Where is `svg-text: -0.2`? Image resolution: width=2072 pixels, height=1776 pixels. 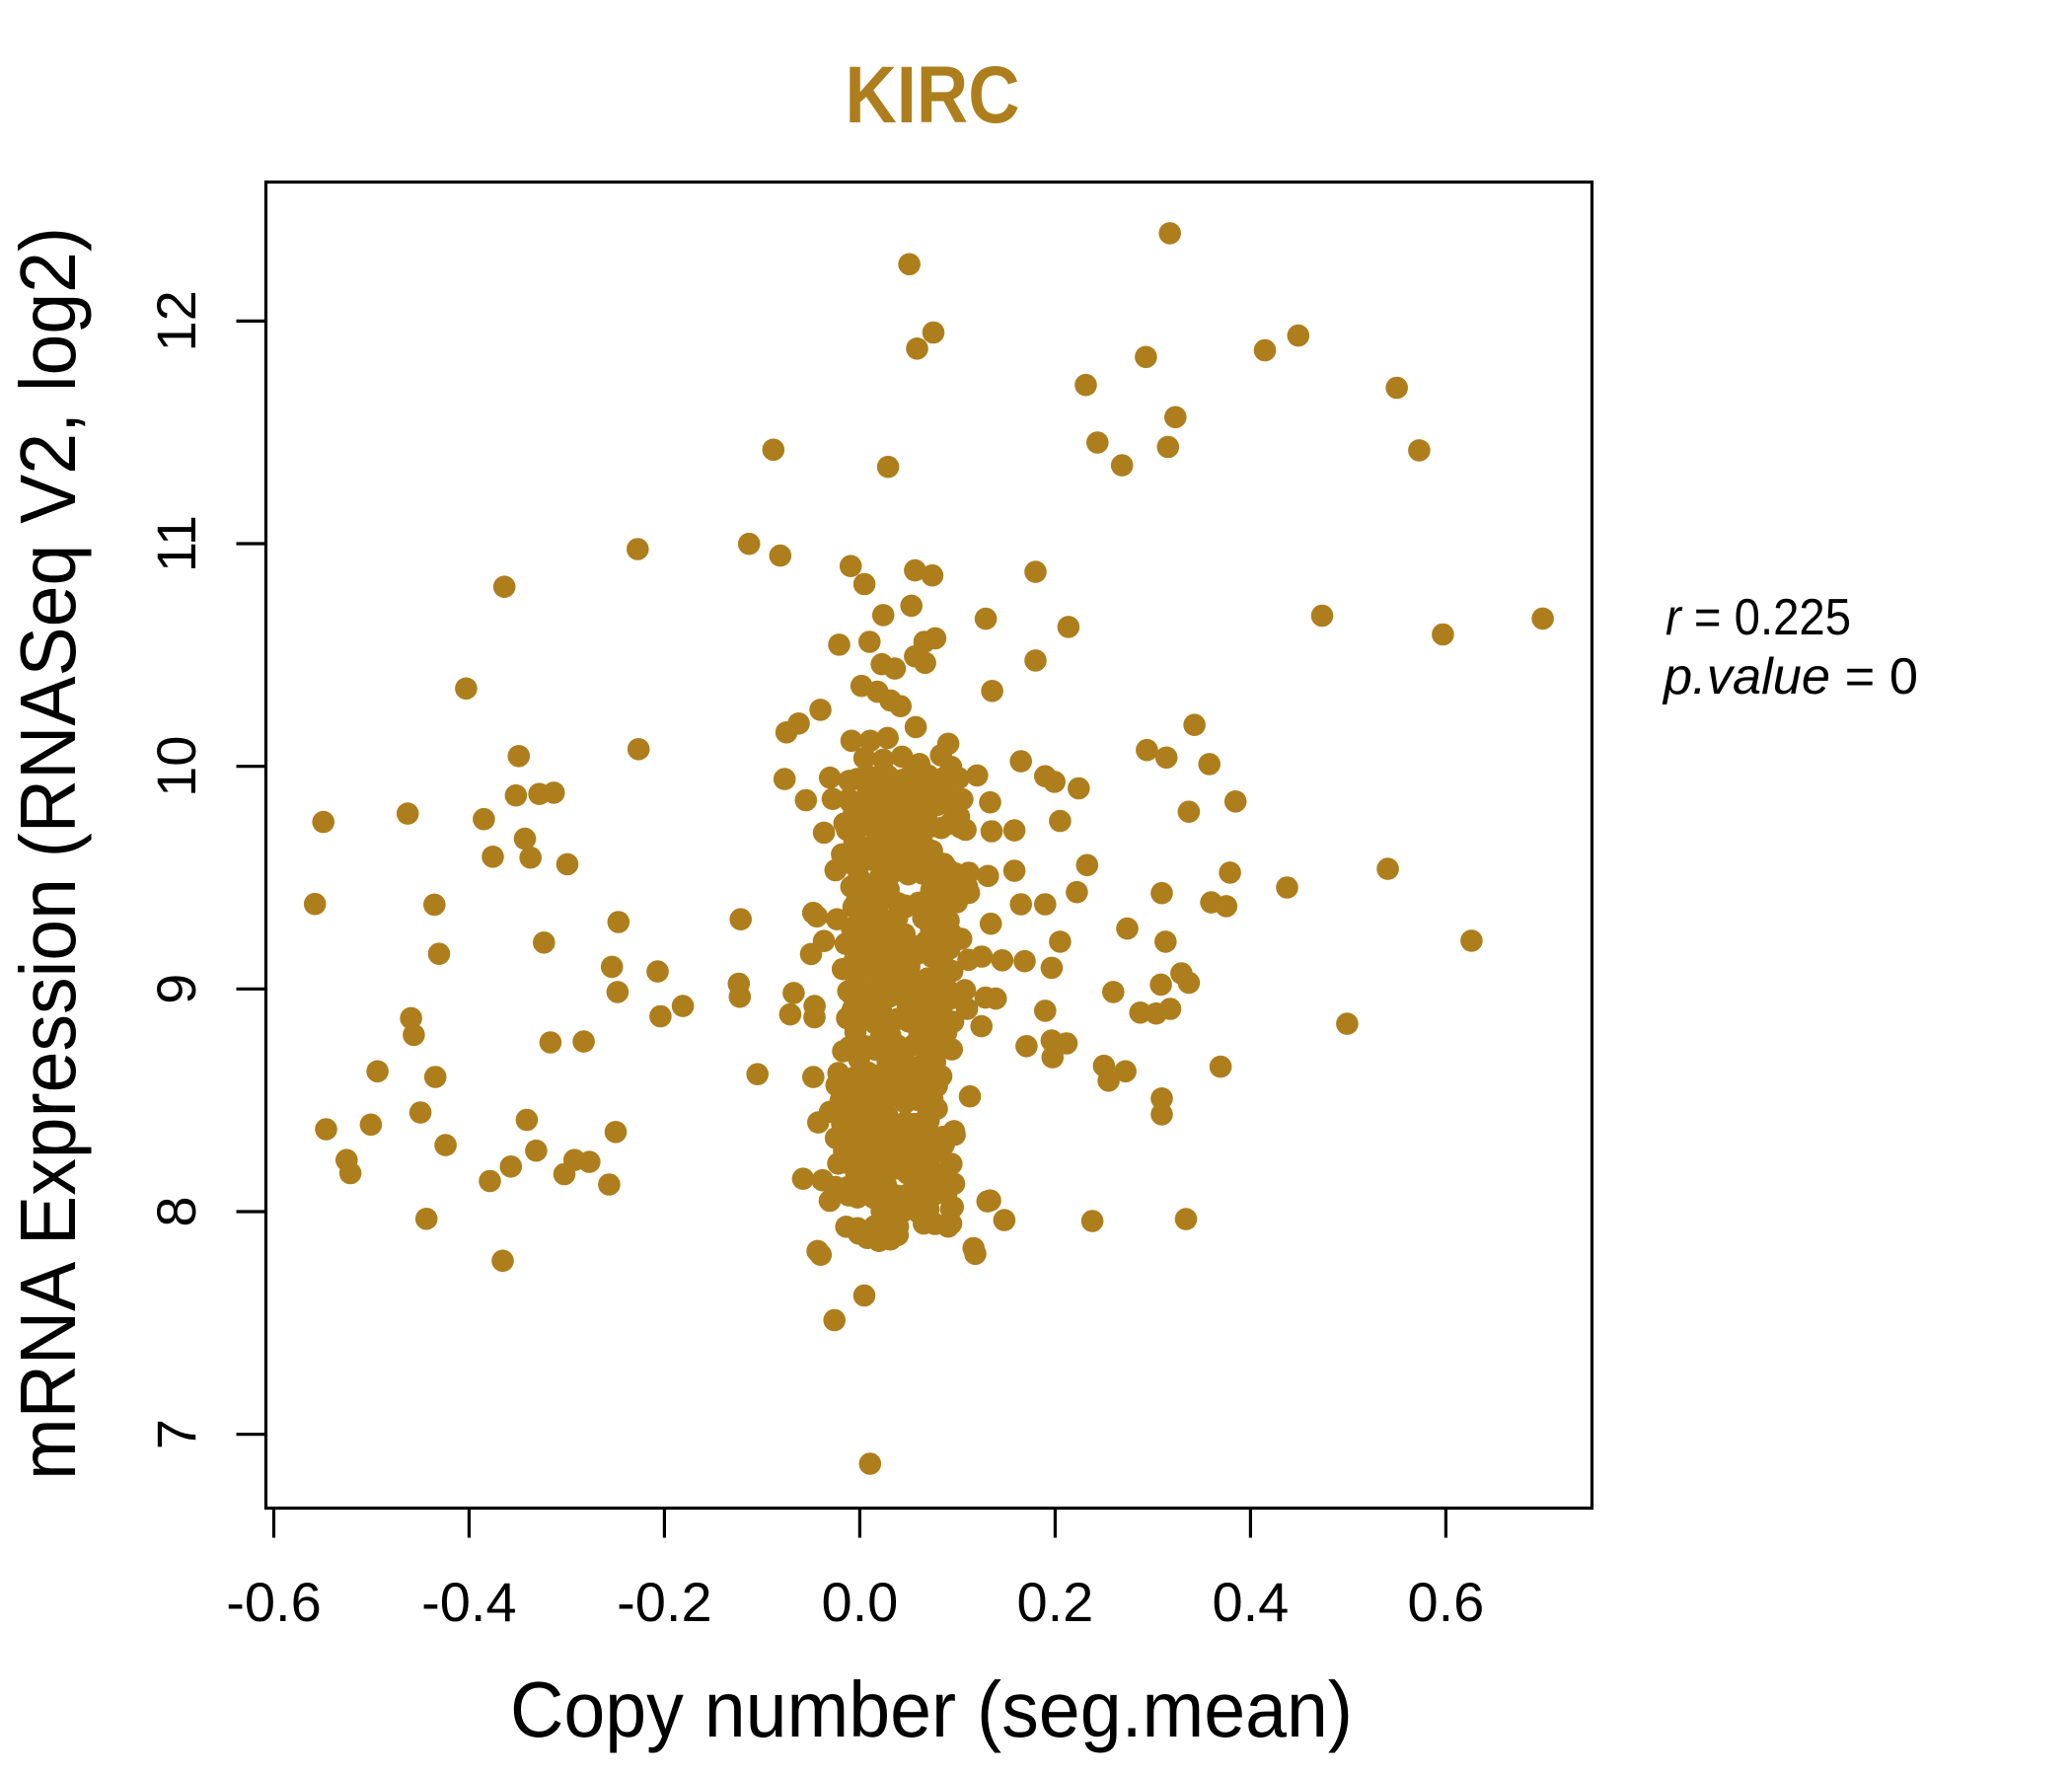 svg-text: -0.2 is located at coordinates (665, 1602).